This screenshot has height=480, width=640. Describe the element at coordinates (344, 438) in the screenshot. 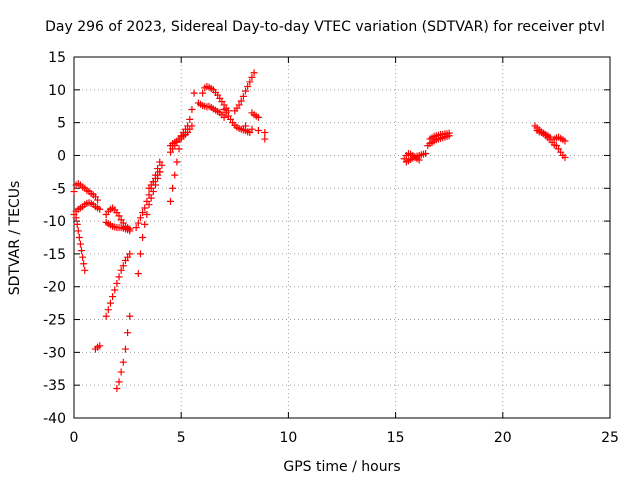

I see `x-tick-labels: 0 5 10 15 20 25` at that location.